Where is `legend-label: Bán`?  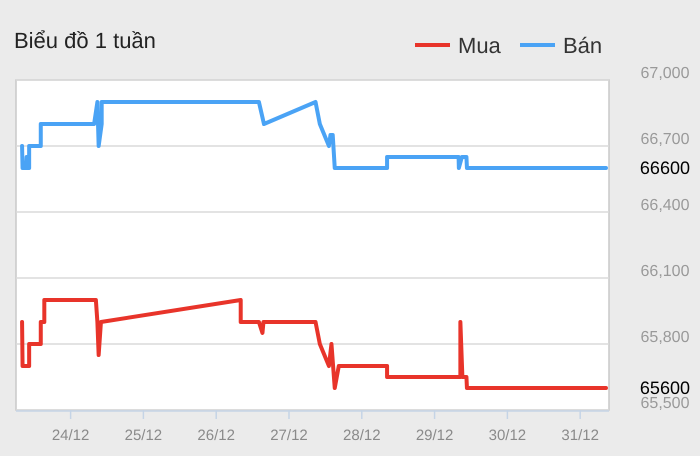 legend-label: Bán is located at coordinates (582, 45).